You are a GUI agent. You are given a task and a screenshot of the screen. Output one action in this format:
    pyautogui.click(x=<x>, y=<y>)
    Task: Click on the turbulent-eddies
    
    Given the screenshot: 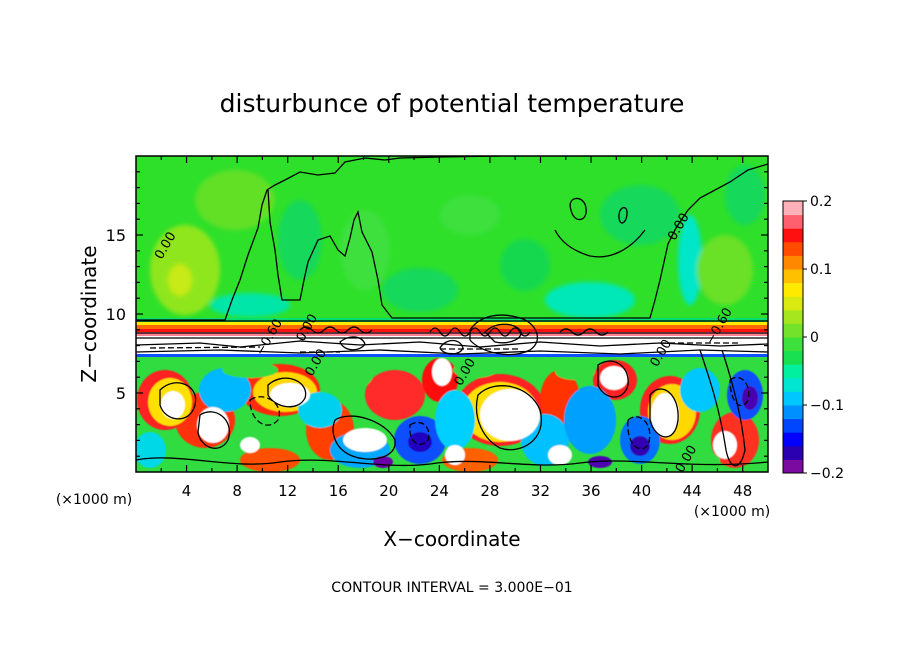 What is the action you would take?
    pyautogui.click(x=449, y=415)
    